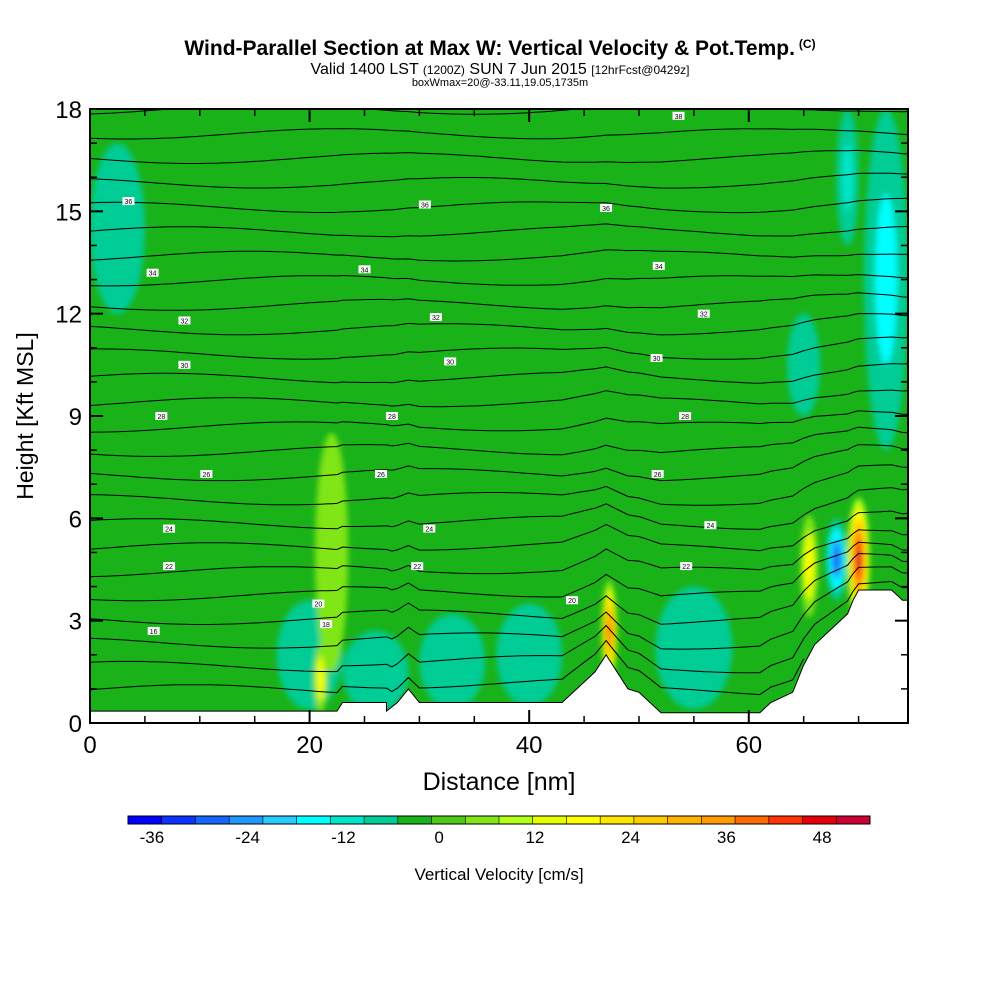  Describe the element at coordinates (68, 110) in the screenshot. I see `y-tick-label: 18` at that location.